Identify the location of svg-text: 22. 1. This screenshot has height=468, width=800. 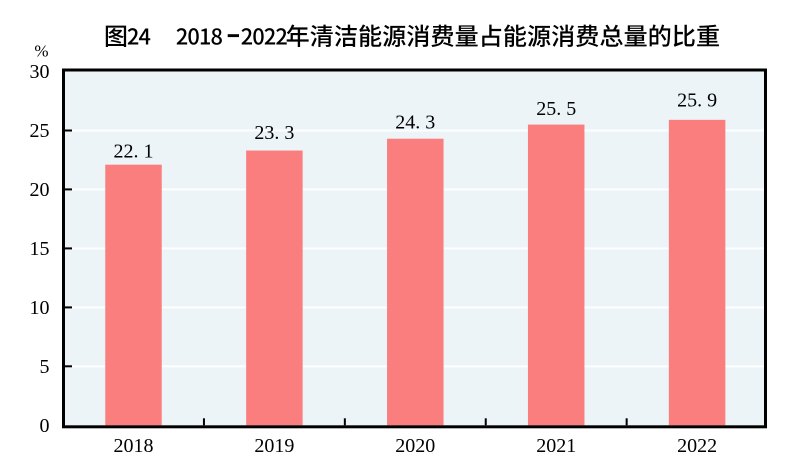
(134, 152).